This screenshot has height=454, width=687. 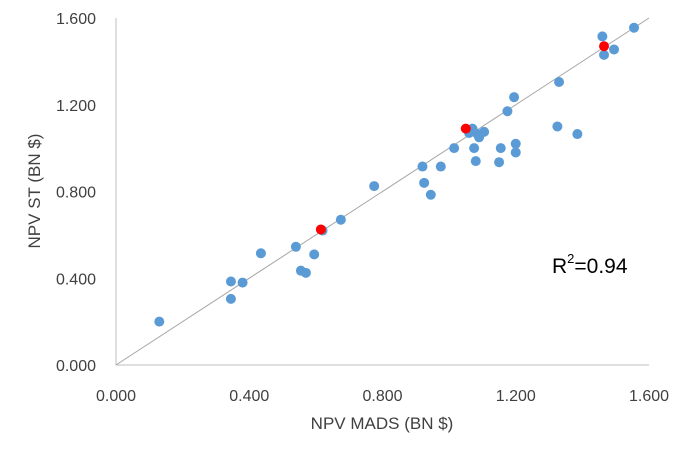 I want to click on x-tick-label: 0.000, so click(x=116, y=396).